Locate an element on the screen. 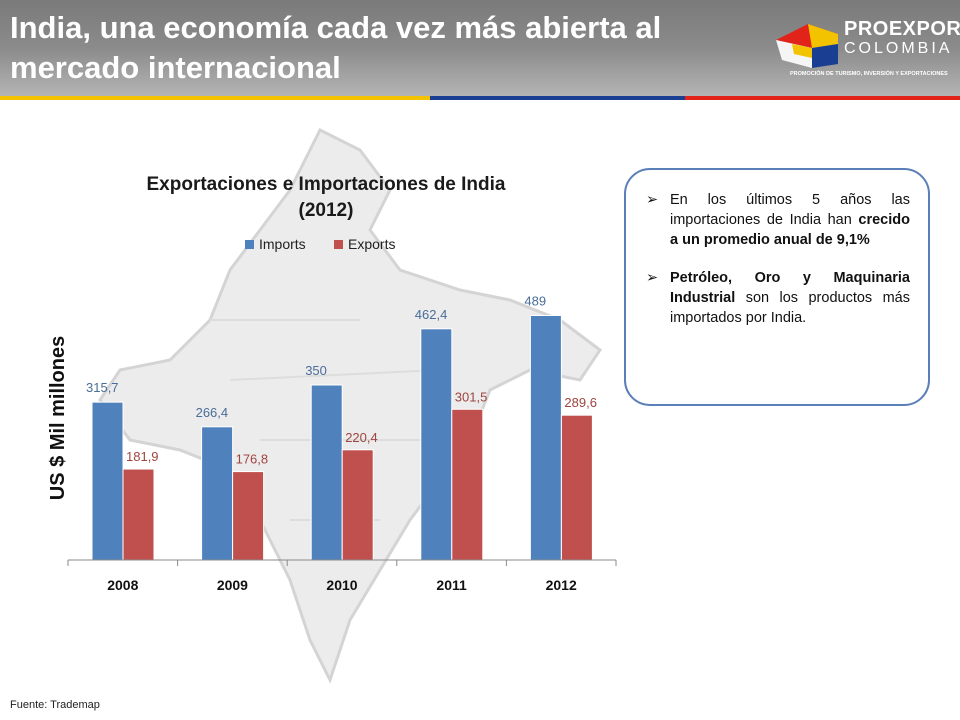 Image resolution: width=960 pixels, height=720 pixels. exports-value-label-2011: 301,5 is located at coordinates (471, 396).